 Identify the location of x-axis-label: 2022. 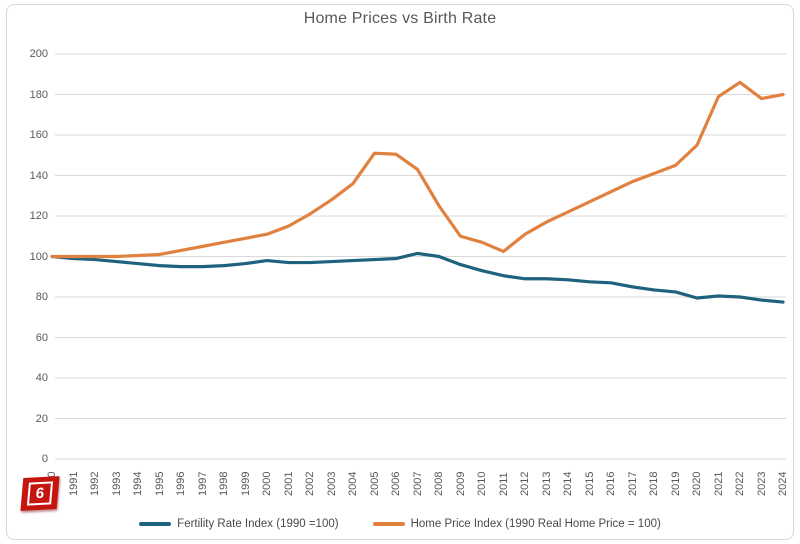
(740, 483).